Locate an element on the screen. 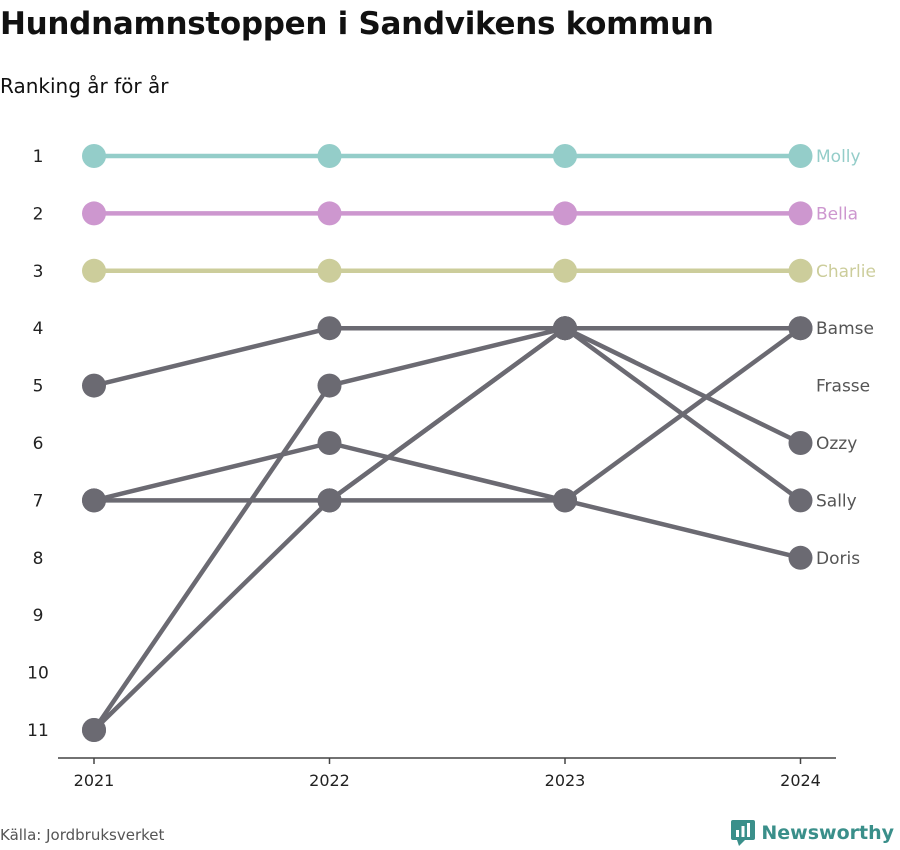  x-tick-label: 2022 is located at coordinates (329, 780).